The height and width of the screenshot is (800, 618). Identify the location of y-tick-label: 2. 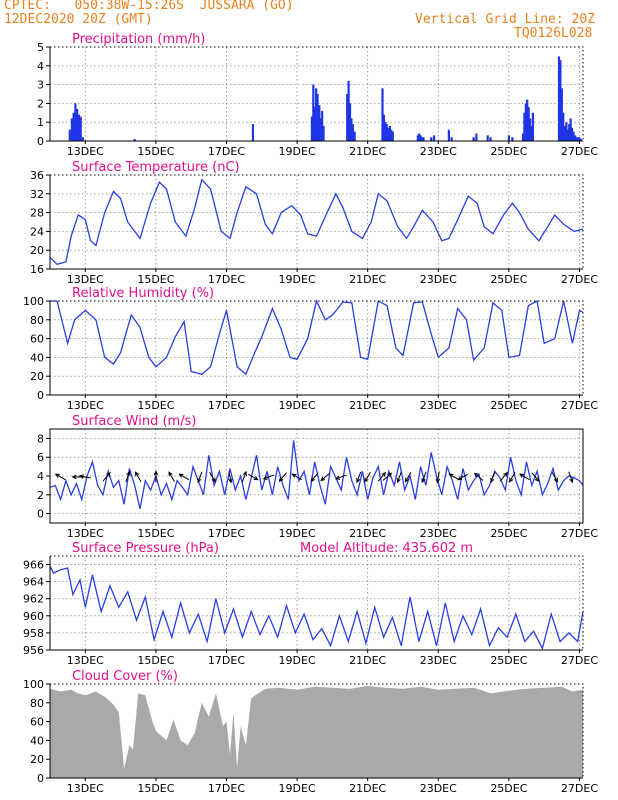
(40, 103).